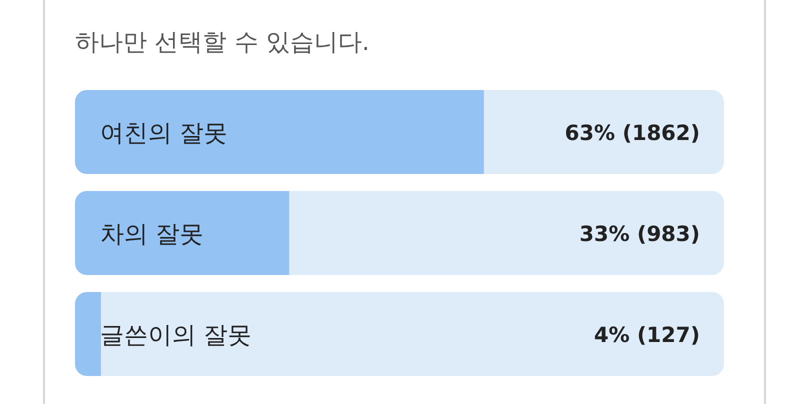 The image size is (800, 404). Describe the element at coordinates (164, 133) in the screenshot. I see `y-tick-label: 여친의 잘못` at that location.